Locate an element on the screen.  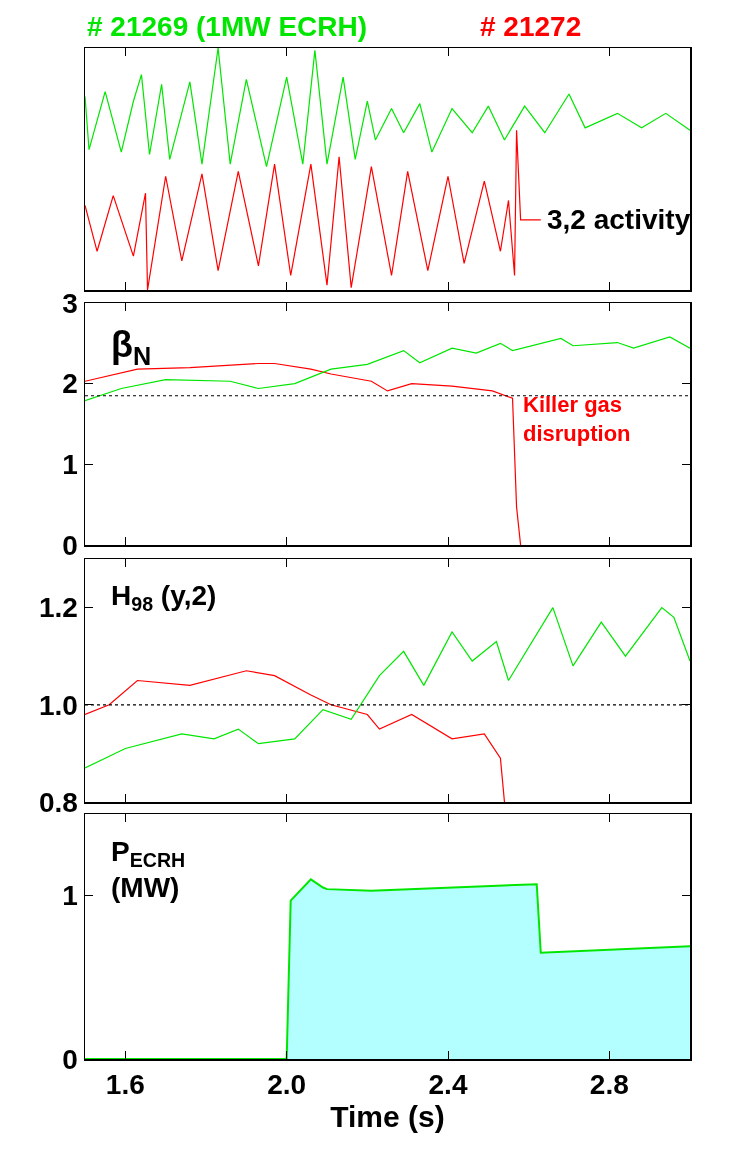
x-axis-title: Time (s) is located at coordinates (387, 1117).